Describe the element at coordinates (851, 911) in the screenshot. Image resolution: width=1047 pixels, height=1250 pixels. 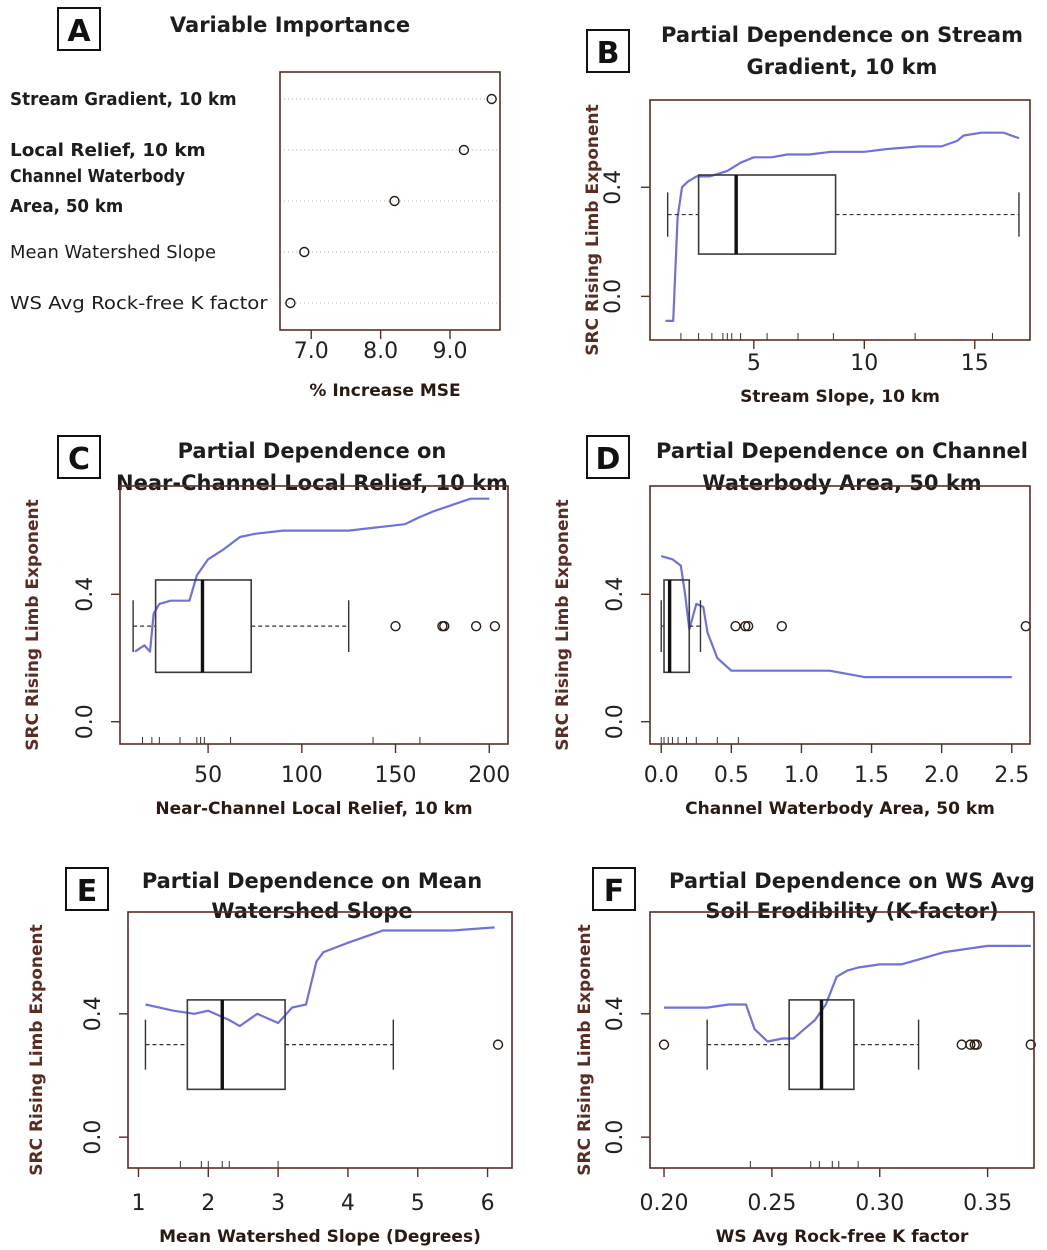
I see `chart-title: Soil Erodibility (K-factor)` at that location.